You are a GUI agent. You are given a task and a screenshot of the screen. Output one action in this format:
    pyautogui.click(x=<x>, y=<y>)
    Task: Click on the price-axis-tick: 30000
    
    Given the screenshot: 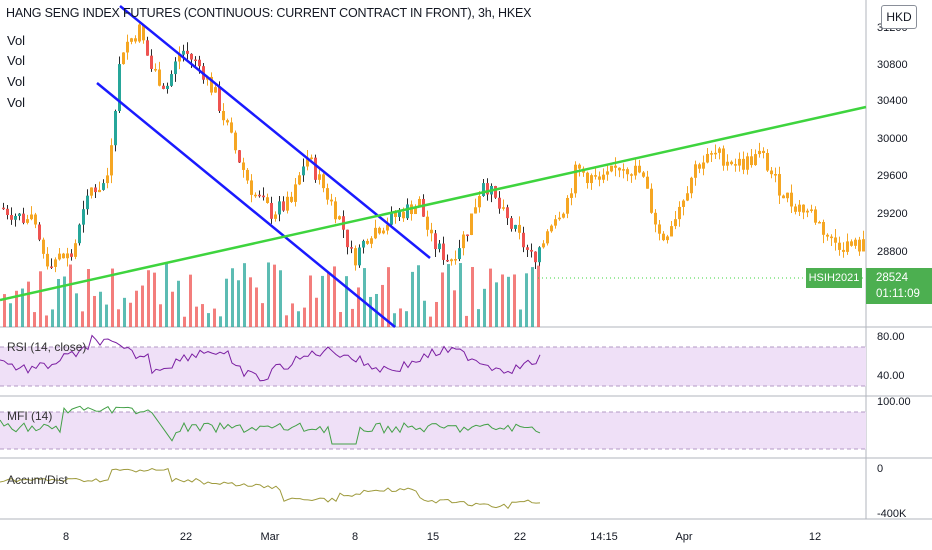 What is the action you would take?
    pyautogui.click(x=892, y=139)
    